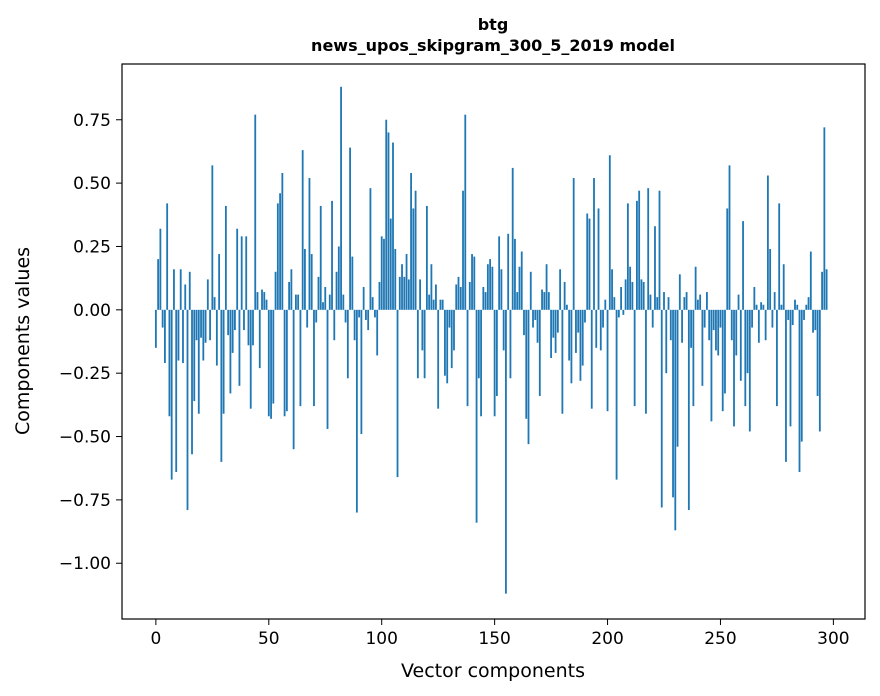  I want to click on x-tick-label: 50, so click(269, 639).